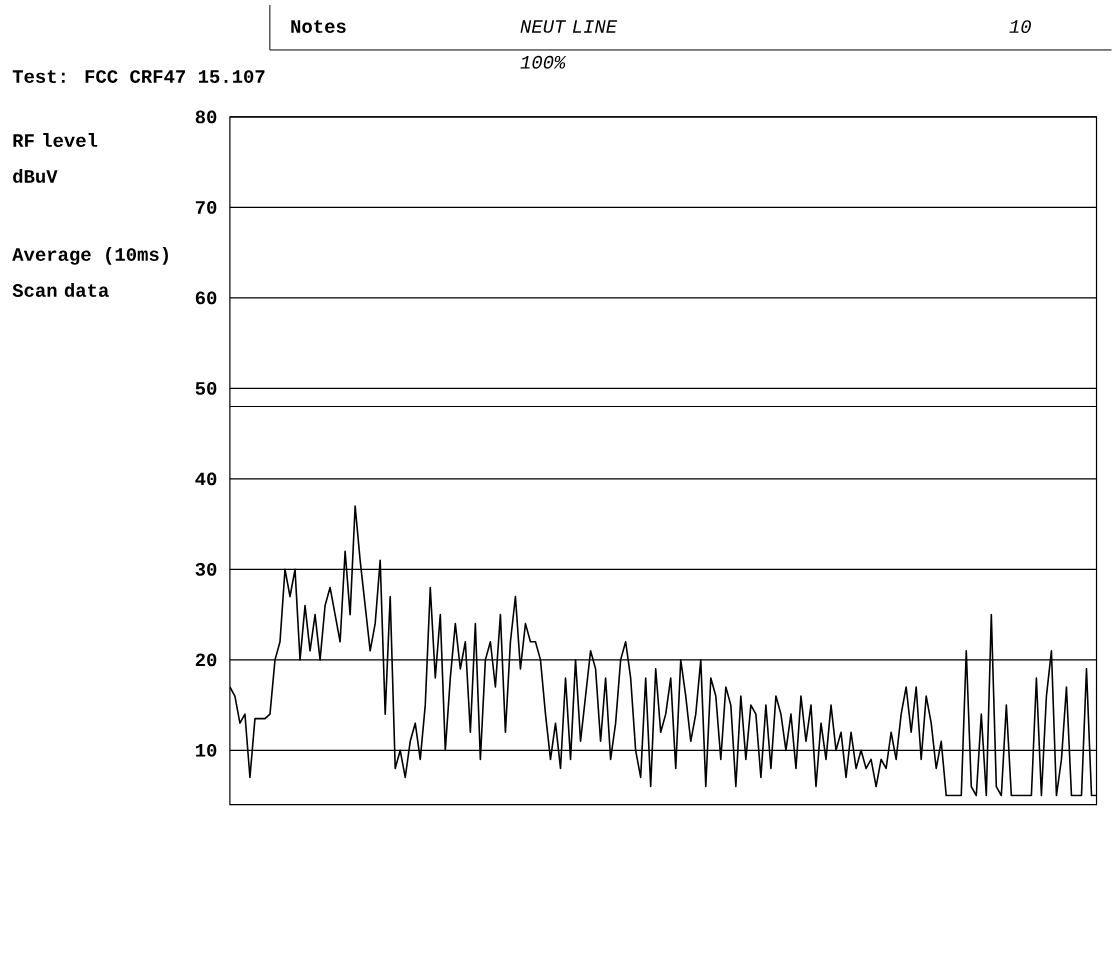 This screenshot has height=975, width=1112. I want to click on y-tick-label: 20, so click(206, 660).